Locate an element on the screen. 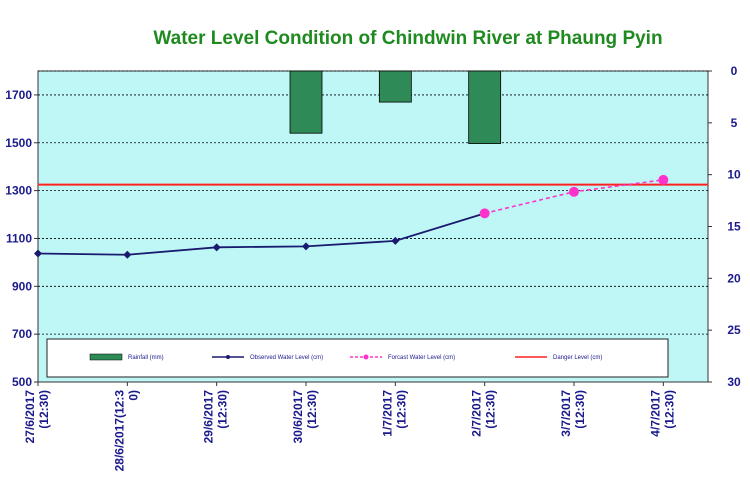 This screenshot has height=500, width=750. x-tick-label: 28/6/2017(12:3 0) is located at coordinates (126, 431).